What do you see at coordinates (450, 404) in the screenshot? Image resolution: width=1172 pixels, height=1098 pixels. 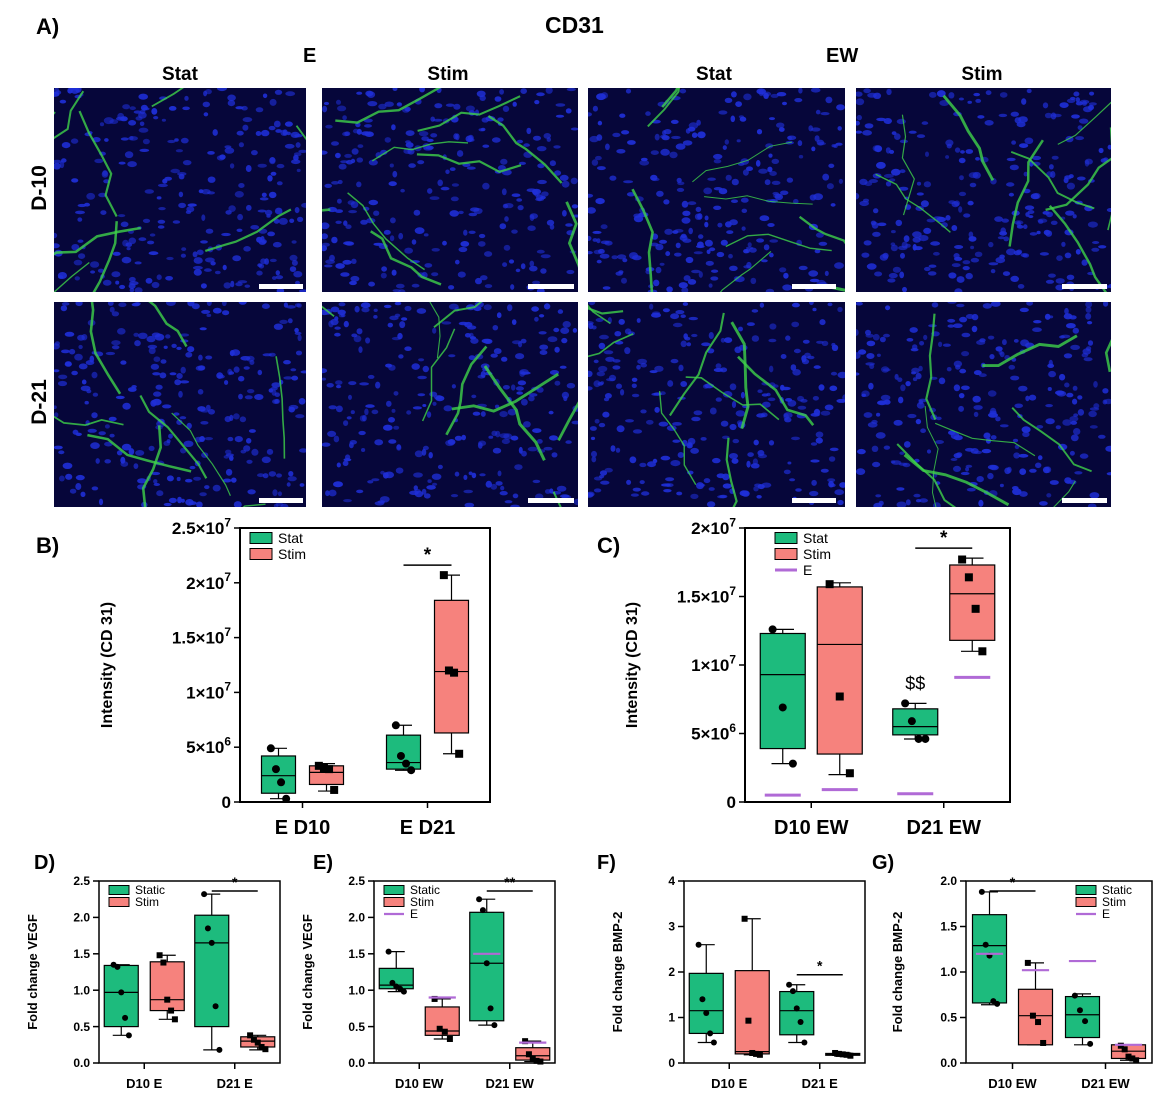 I see `nuclei-layer` at bounding box center [450, 404].